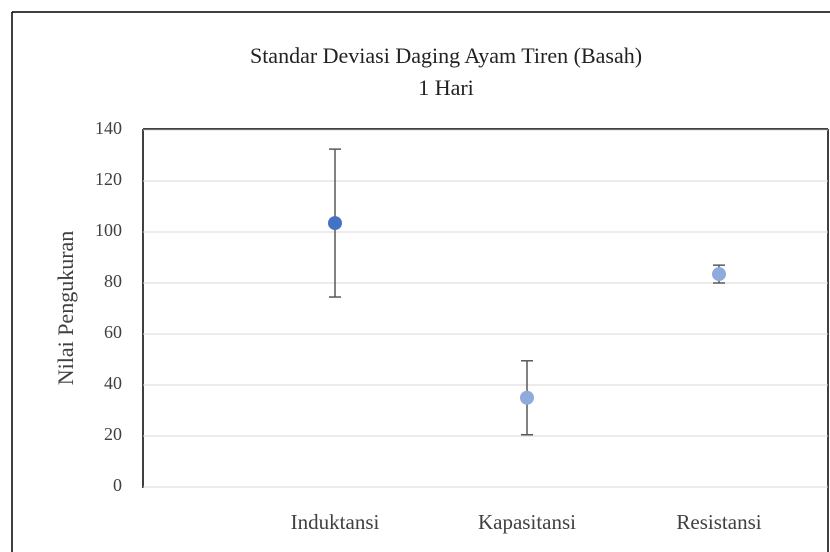 The image size is (830, 552). I want to click on y-tick-label: 60, so click(113, 332).